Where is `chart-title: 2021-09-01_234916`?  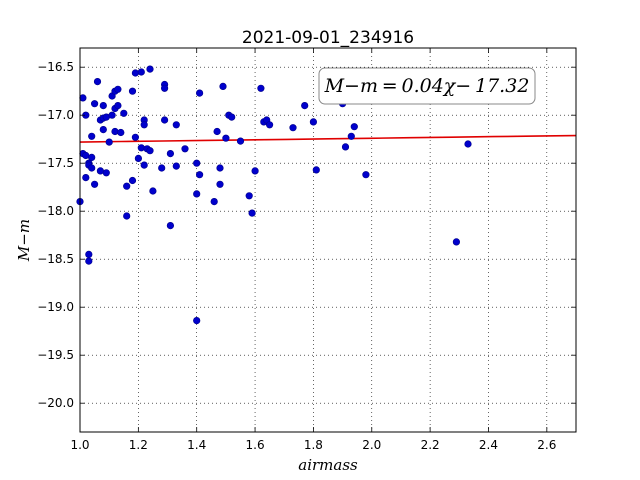
chart-title: 2021-09-01_234916 is located at coordinates (328, 38).